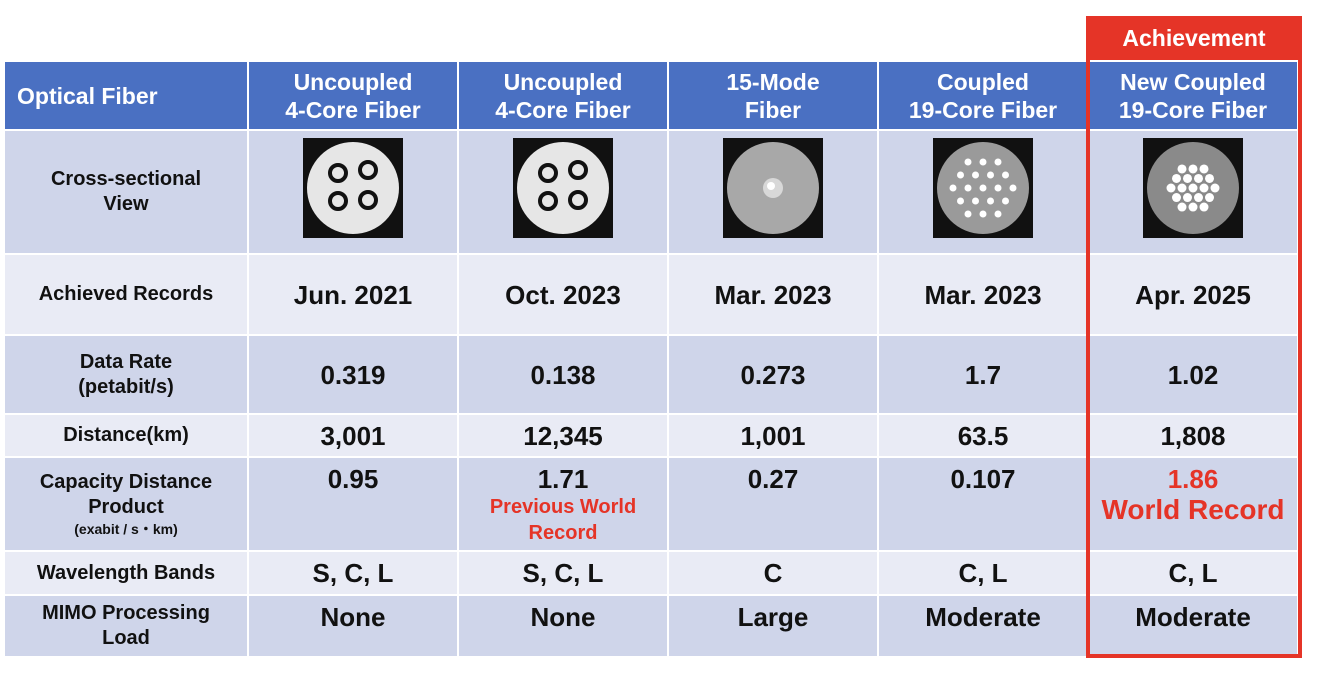 The image size is (1338, 678). What do you see at coordinates (983, 479) in the screenshot?
I see `cell-value: 0.107` at bounding box center [983, 479].